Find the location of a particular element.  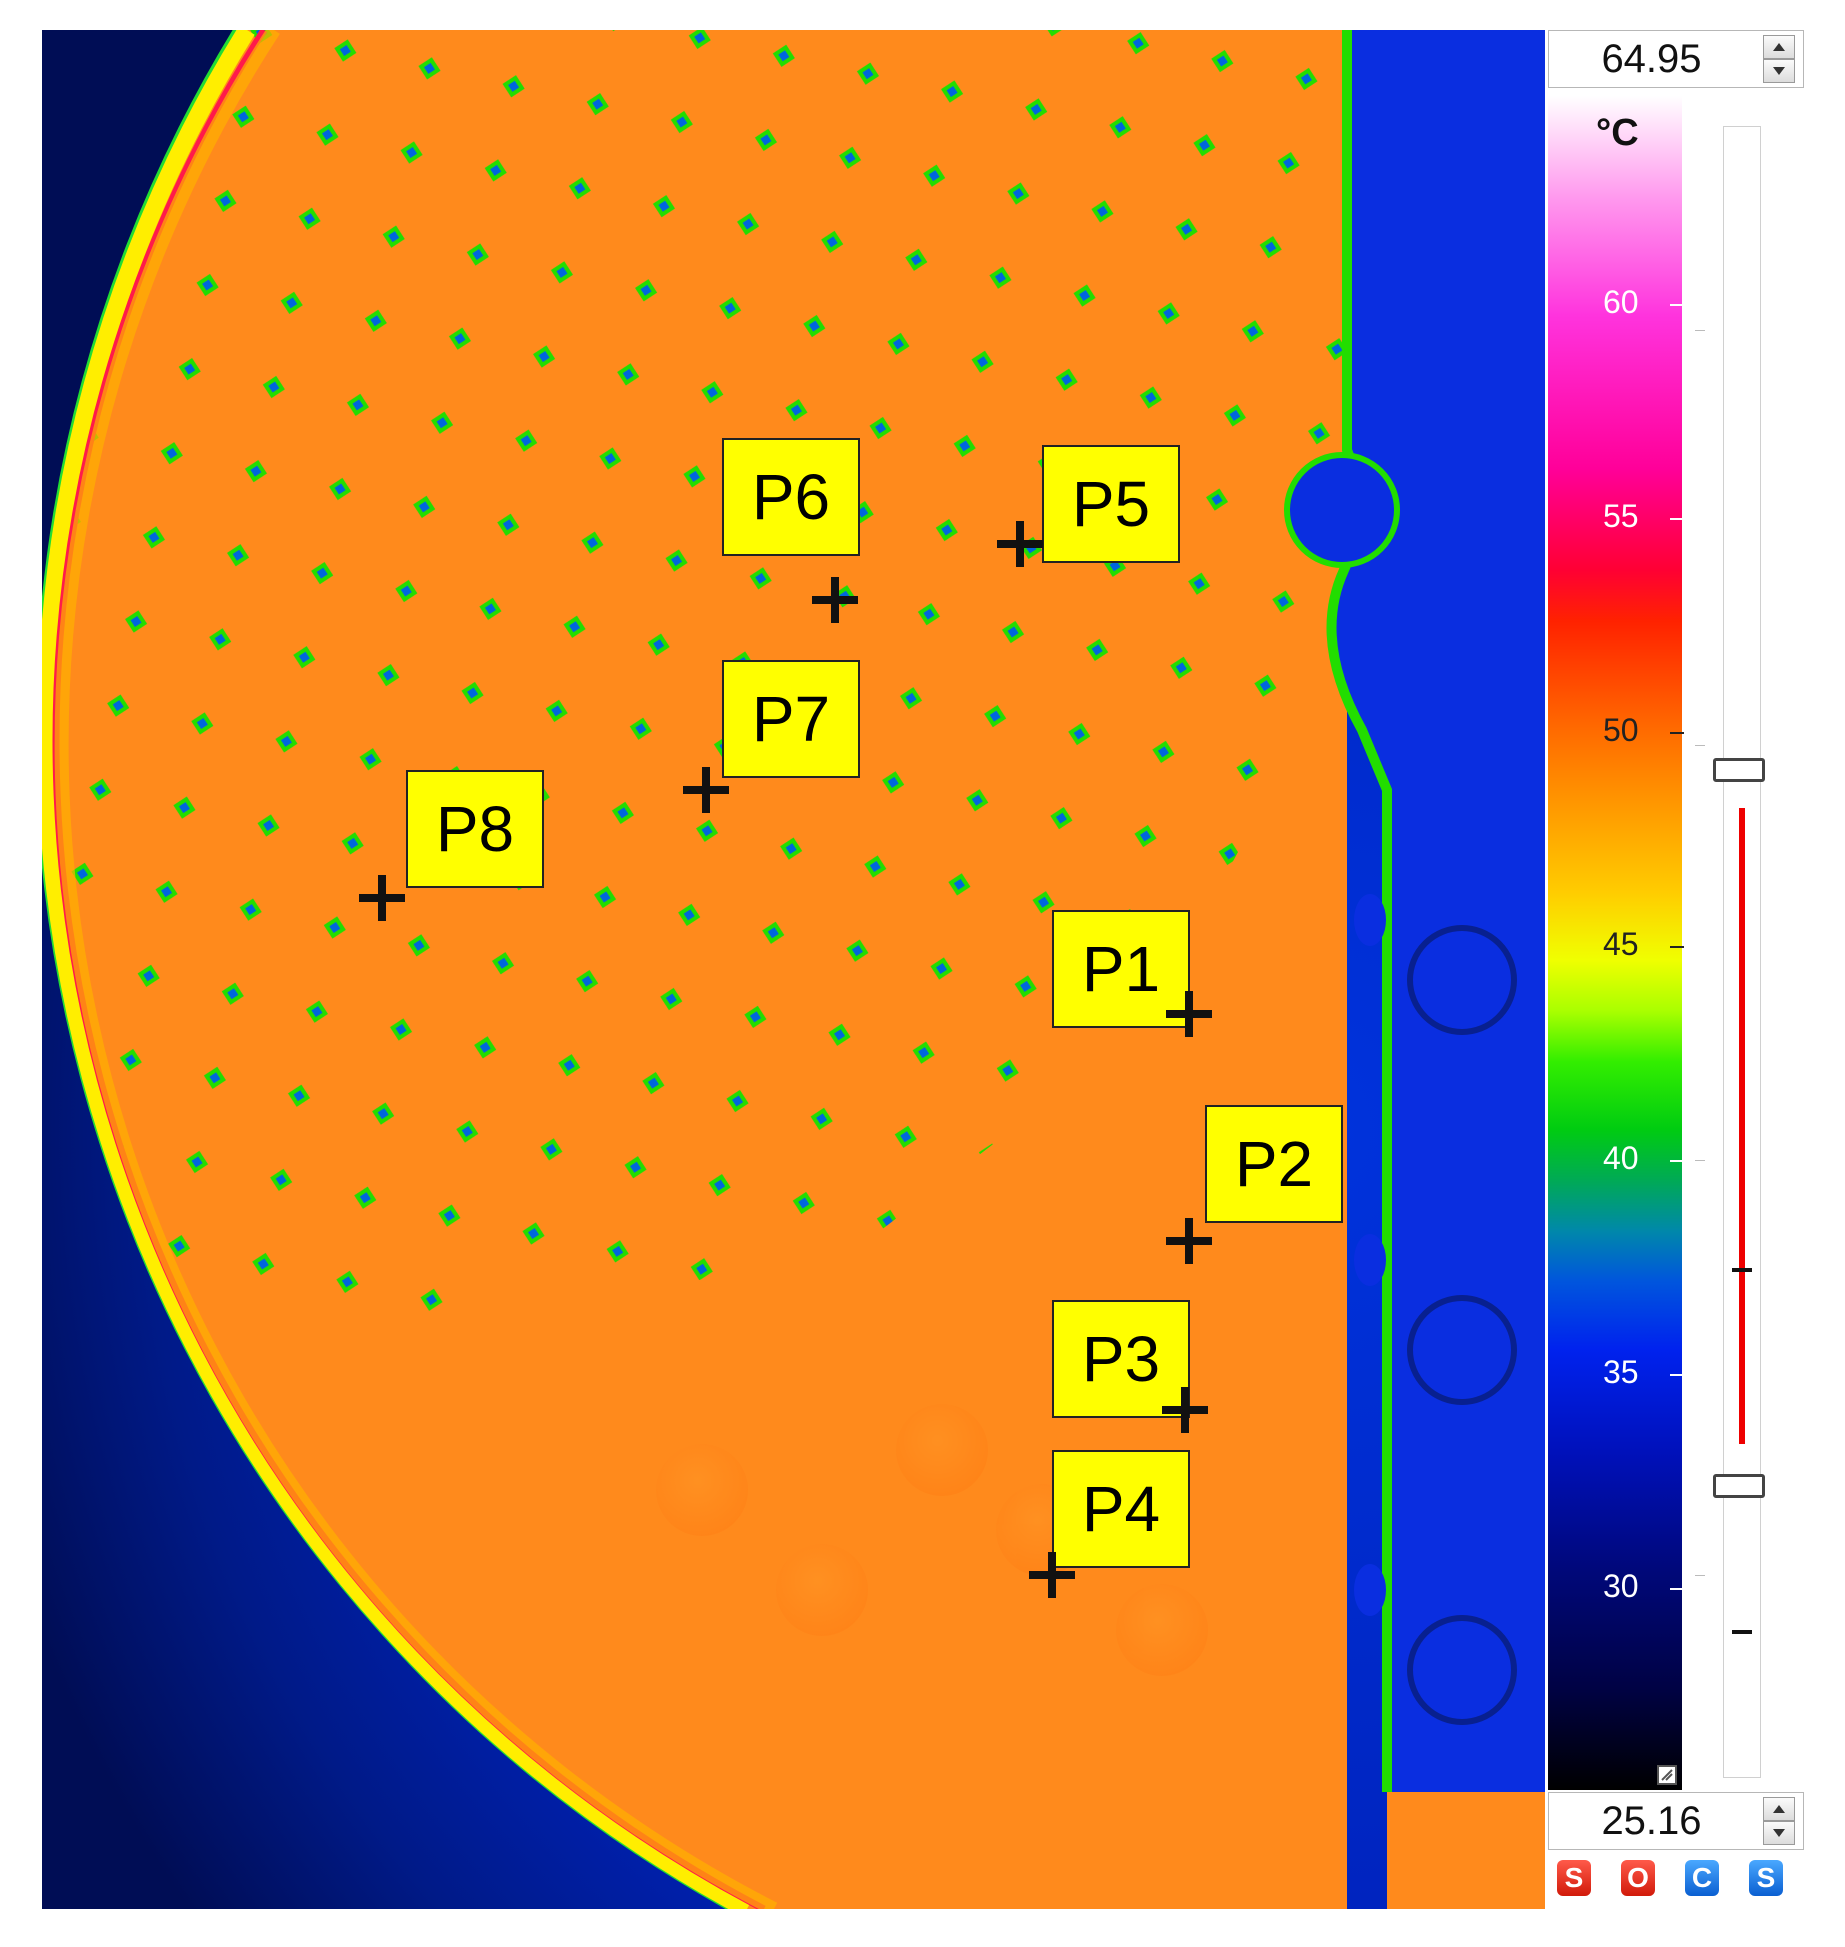

marker-label-p3: P3 is located at coordinates (1121, 1359).